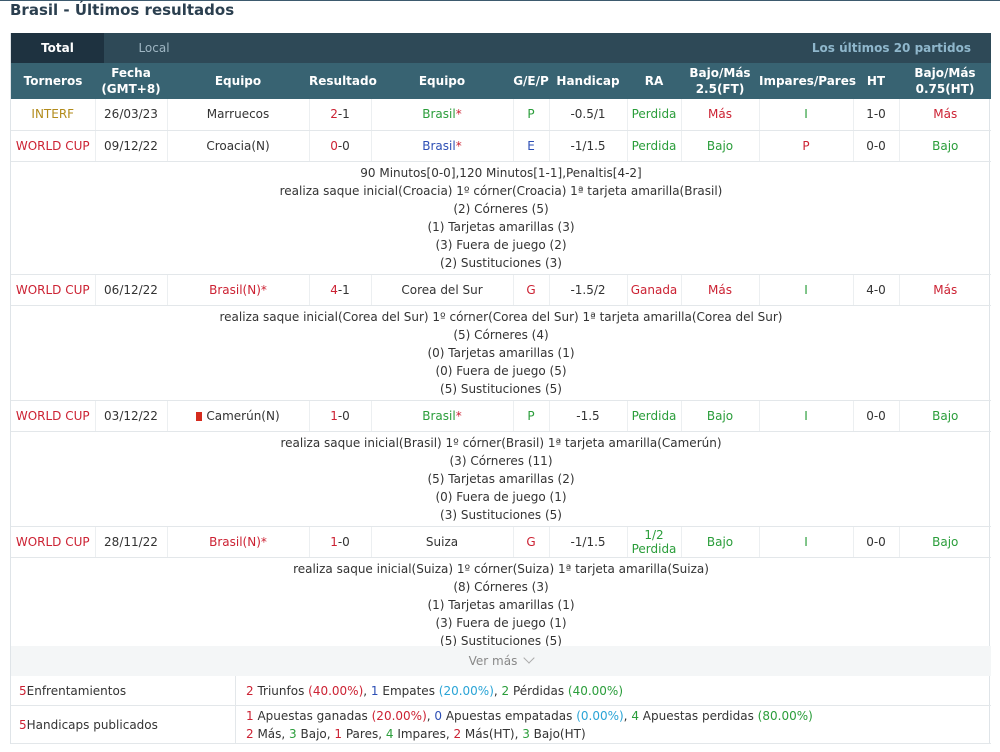 The height and width of the screenshot is (752, 1000). I want to click on ra-cell: Ganada, so click(654, 290).